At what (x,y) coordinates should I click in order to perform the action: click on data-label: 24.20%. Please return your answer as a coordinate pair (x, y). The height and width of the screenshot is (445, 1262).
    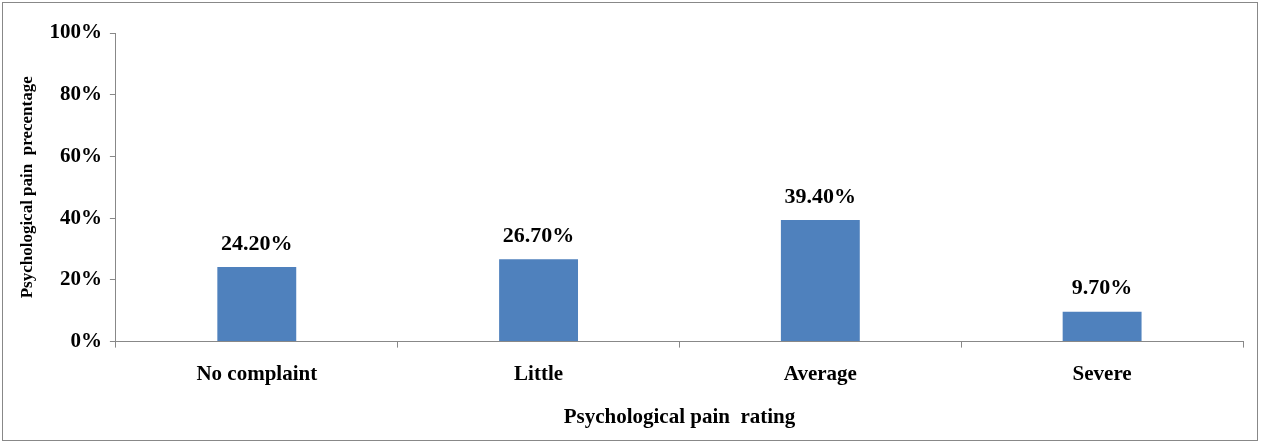
    Looking at the image, I should click on (257, 242).